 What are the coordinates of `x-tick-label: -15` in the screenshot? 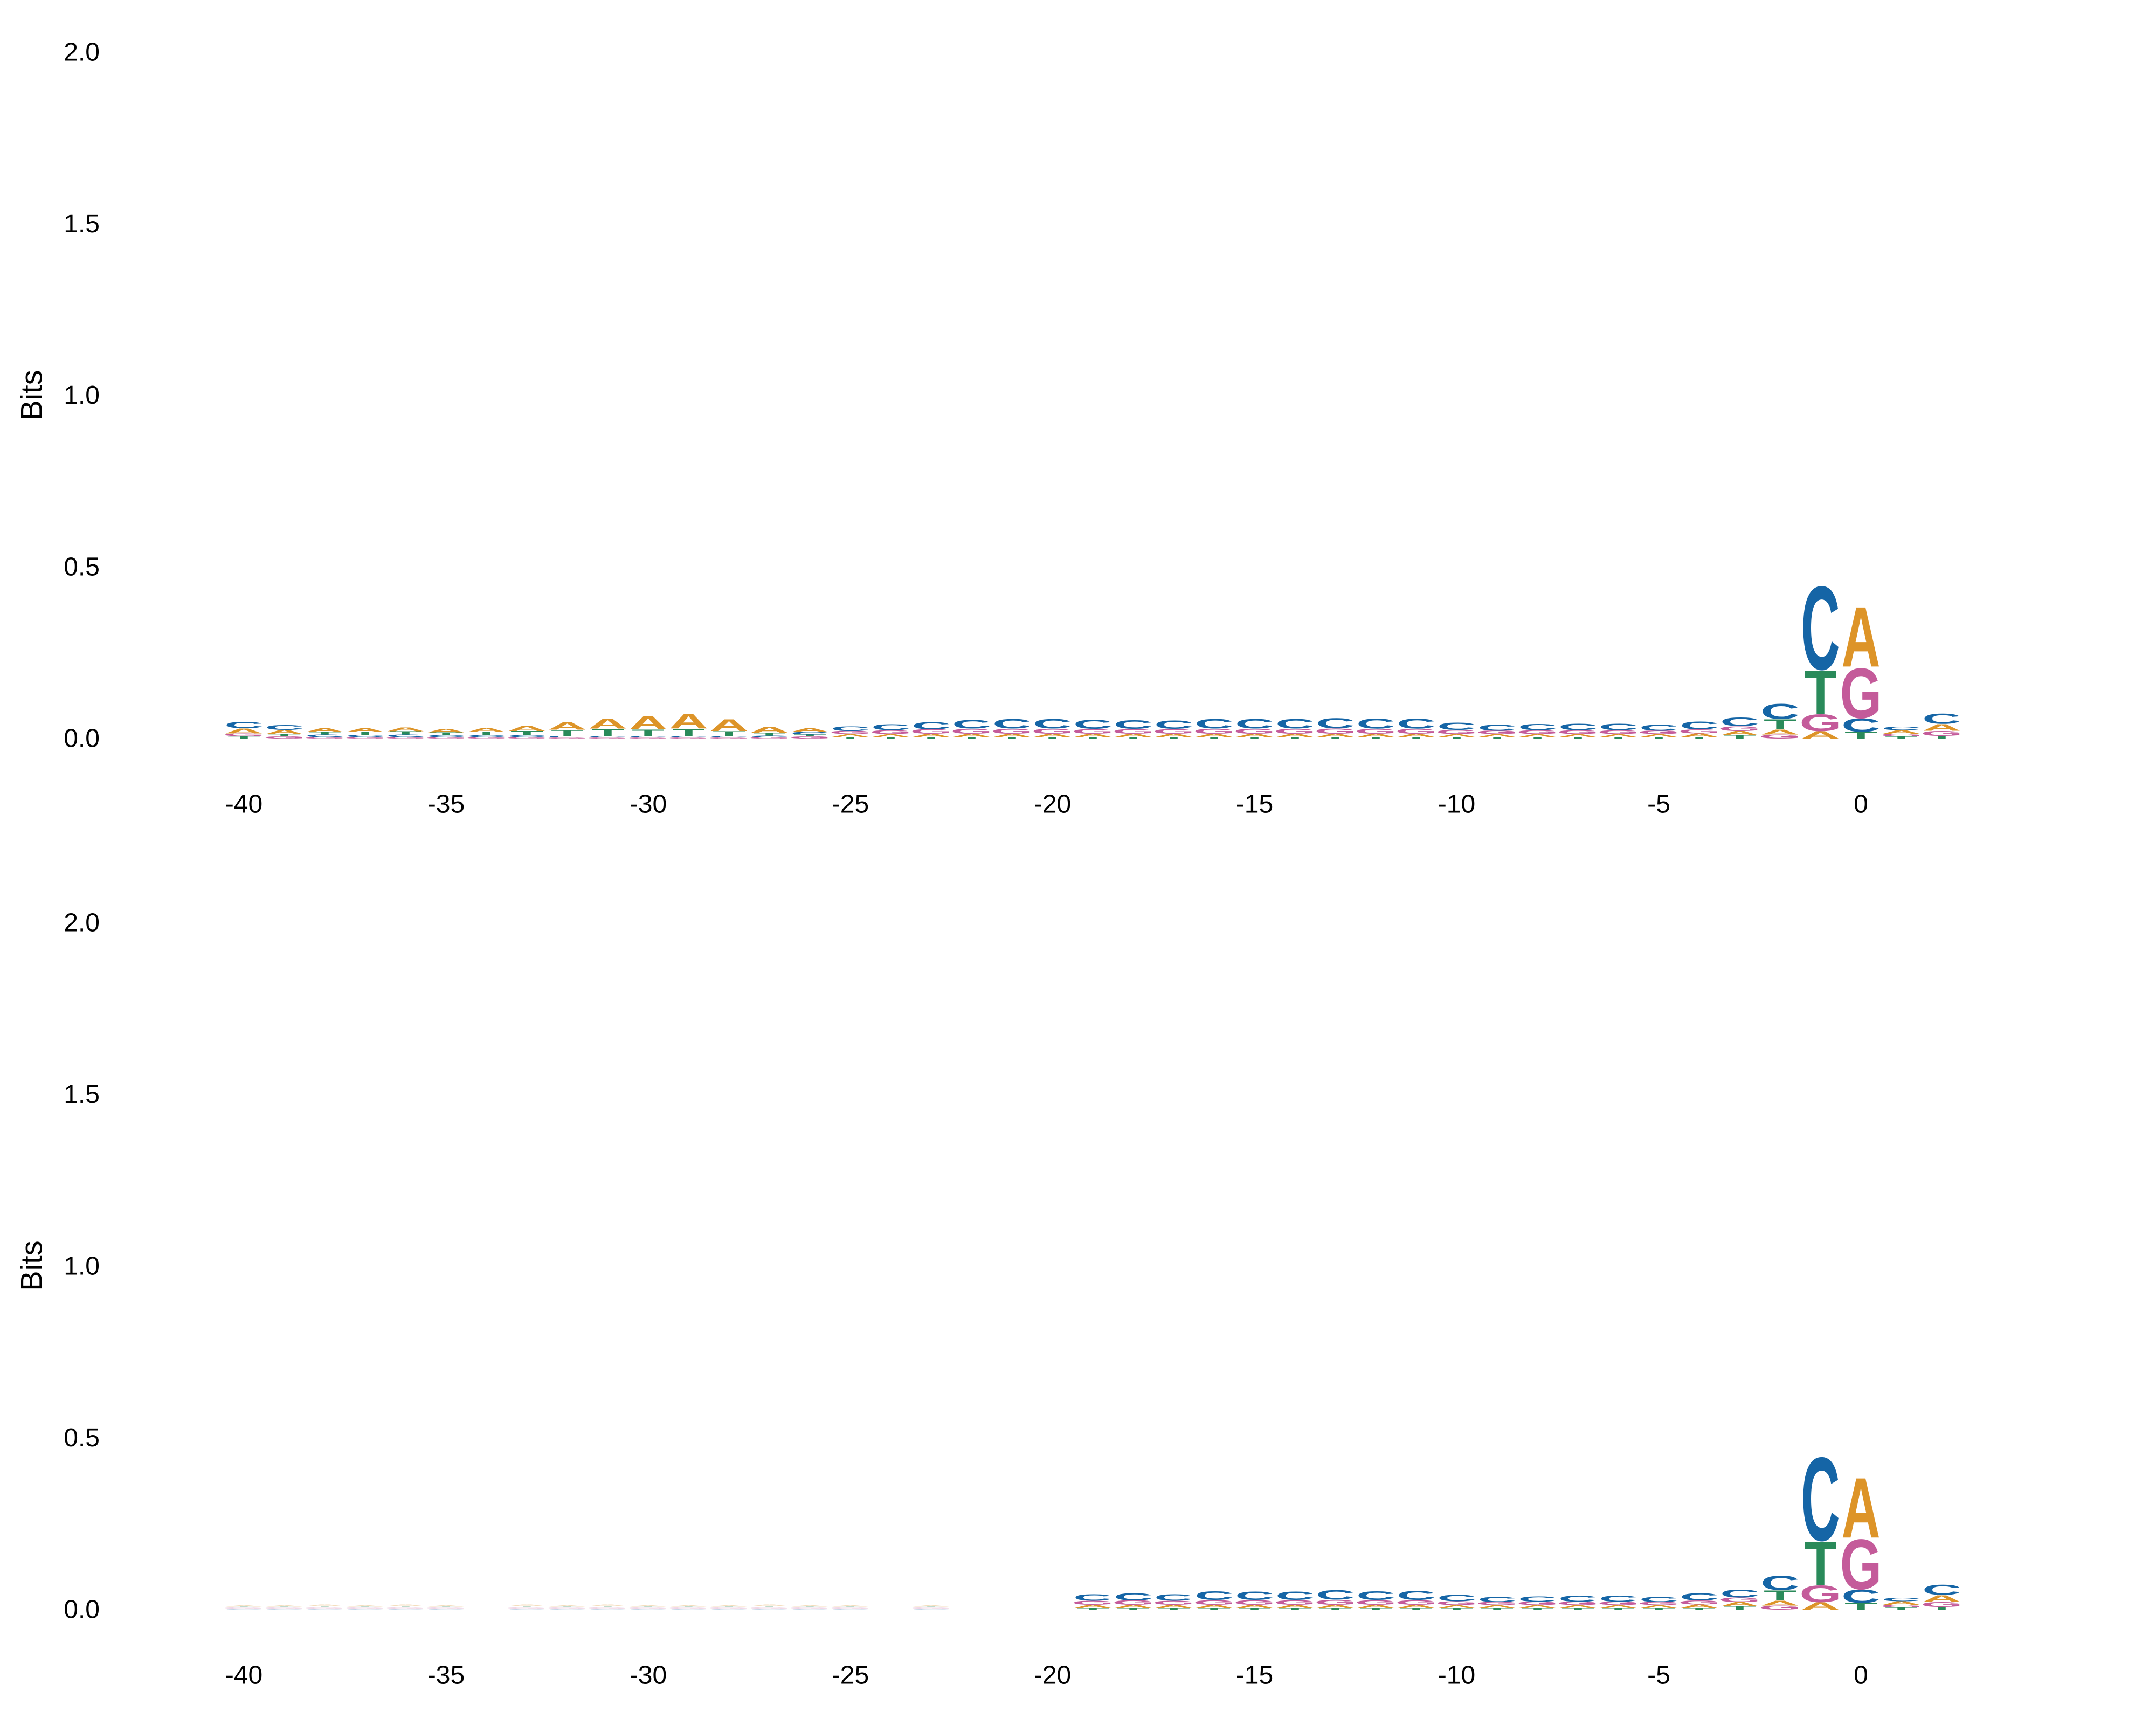 It's located at (1254, 1676).